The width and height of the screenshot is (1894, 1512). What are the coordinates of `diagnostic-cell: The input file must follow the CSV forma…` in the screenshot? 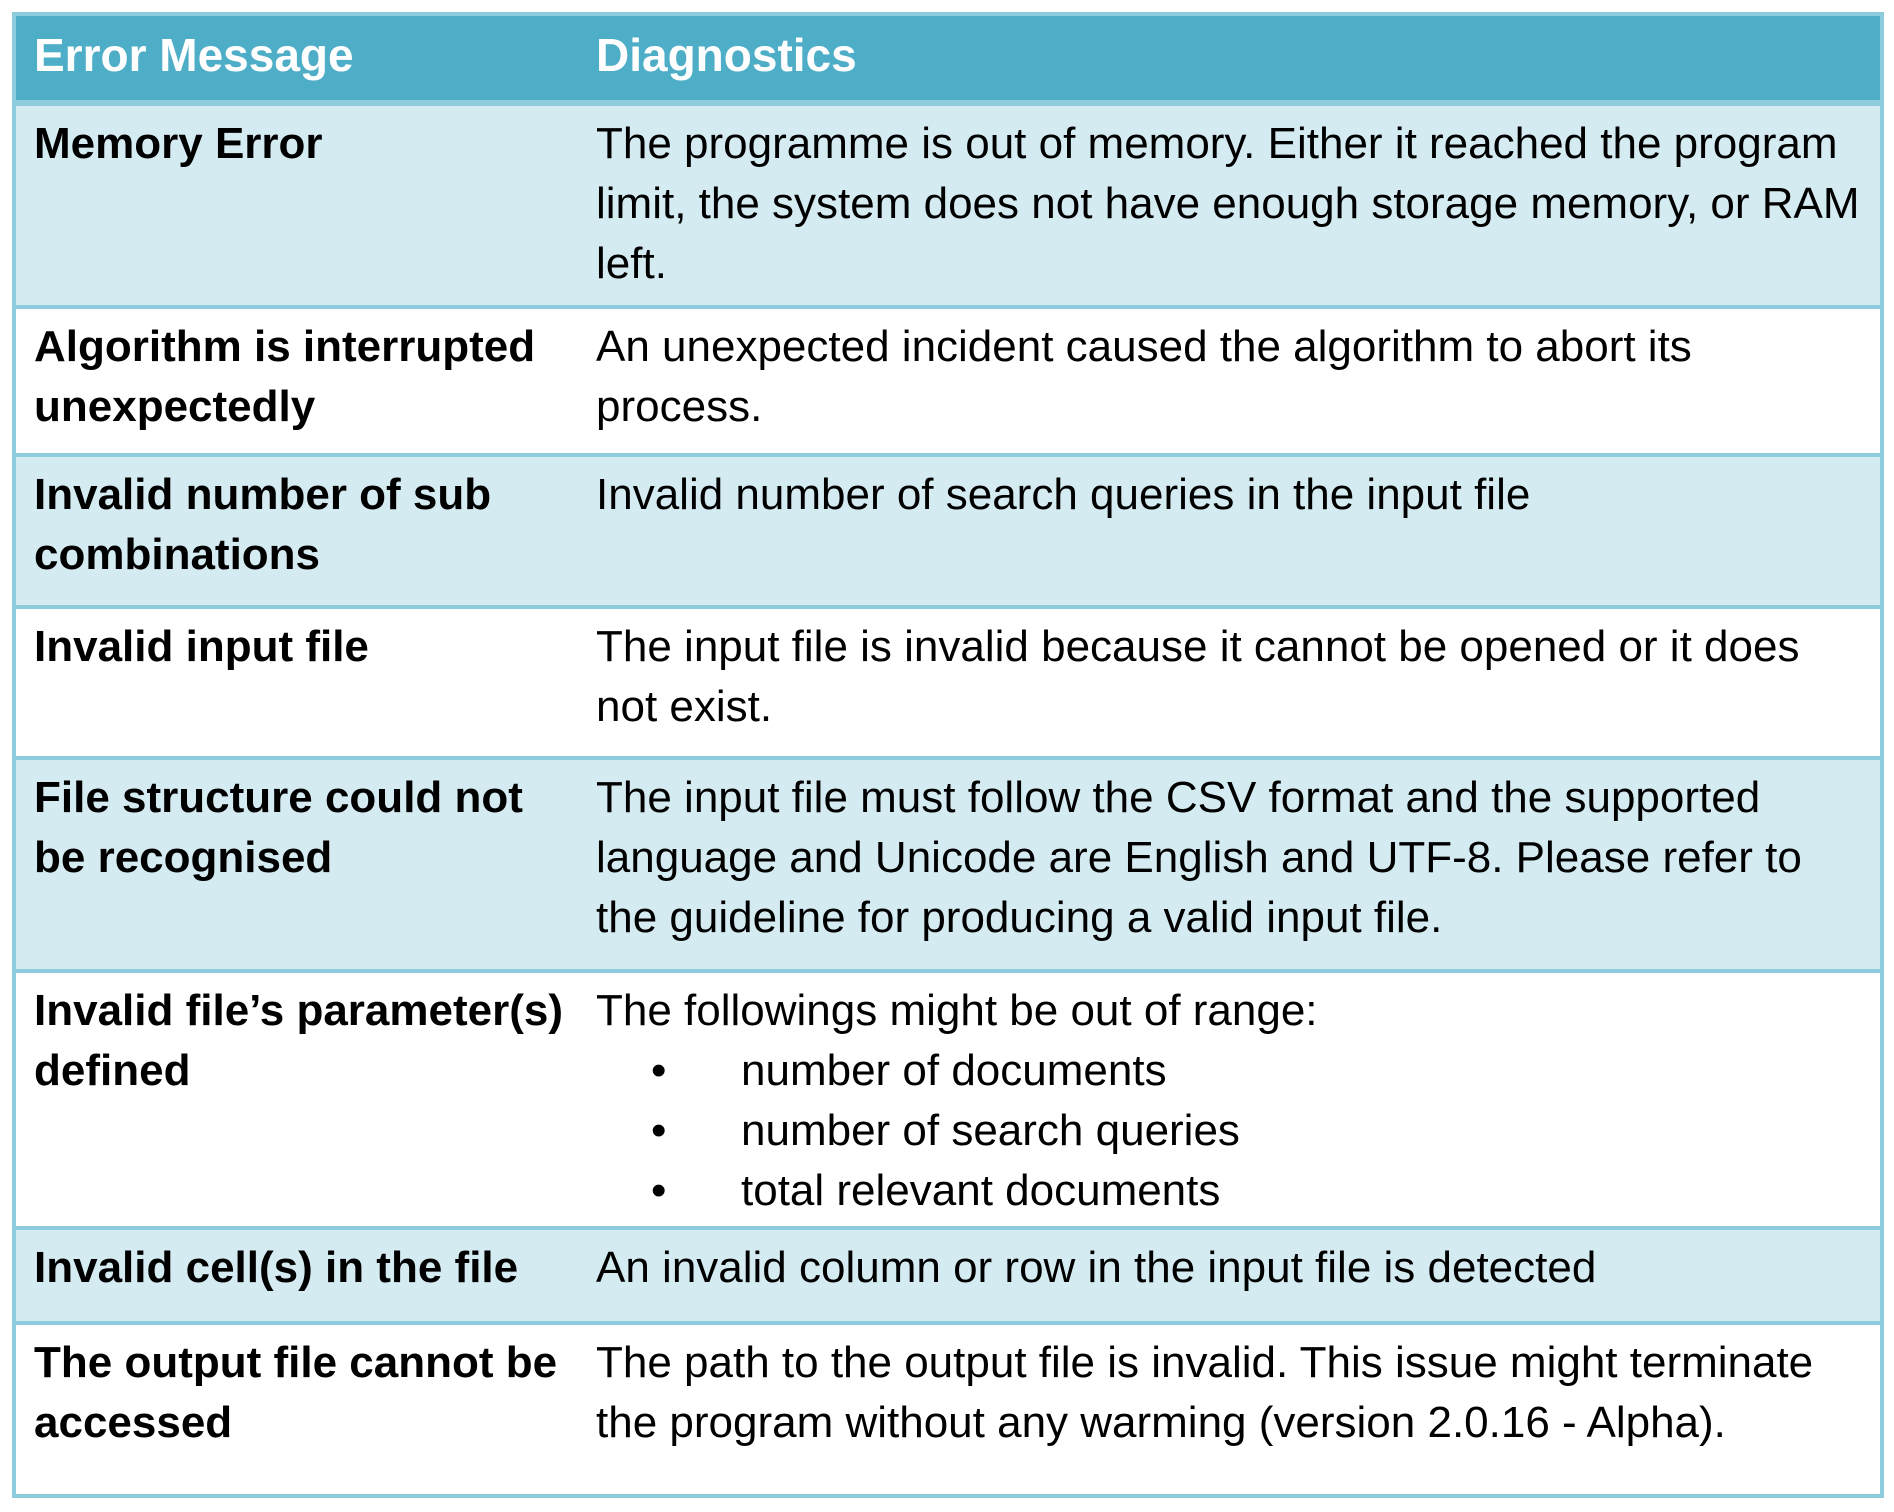 It's located at (1199, 857).